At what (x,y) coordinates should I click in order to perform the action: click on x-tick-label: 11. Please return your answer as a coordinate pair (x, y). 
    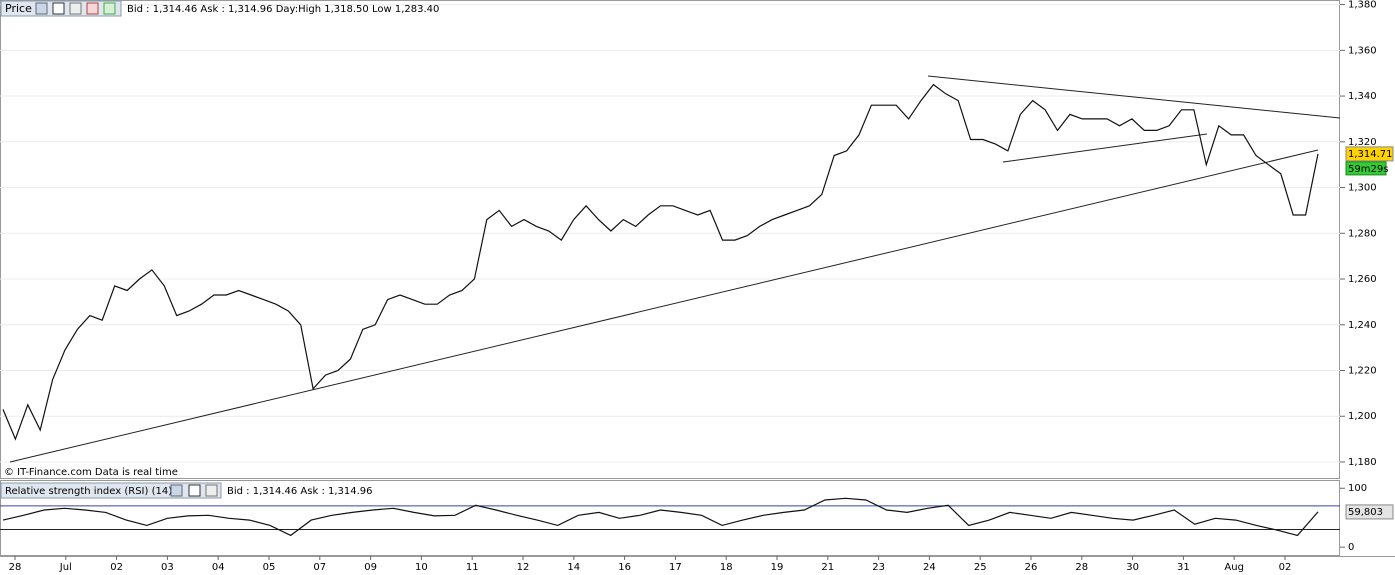
    Looking at the image, I should click on (472, 567).